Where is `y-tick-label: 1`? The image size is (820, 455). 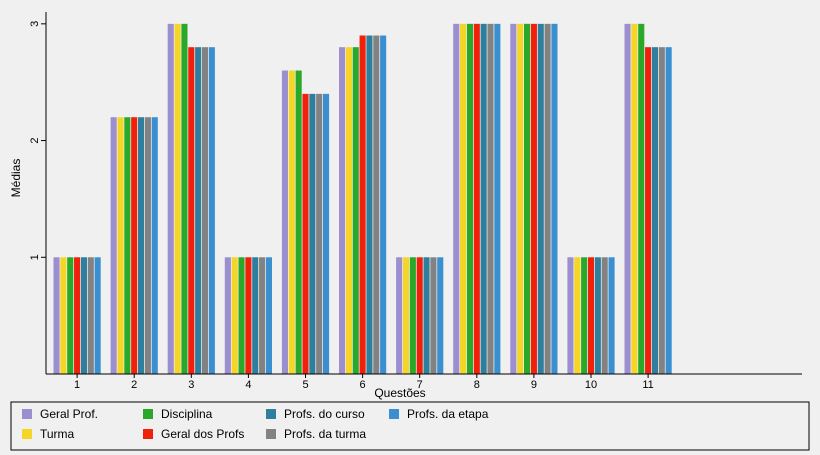 y-tick-label: 1 is located at coordinates (35, 257).